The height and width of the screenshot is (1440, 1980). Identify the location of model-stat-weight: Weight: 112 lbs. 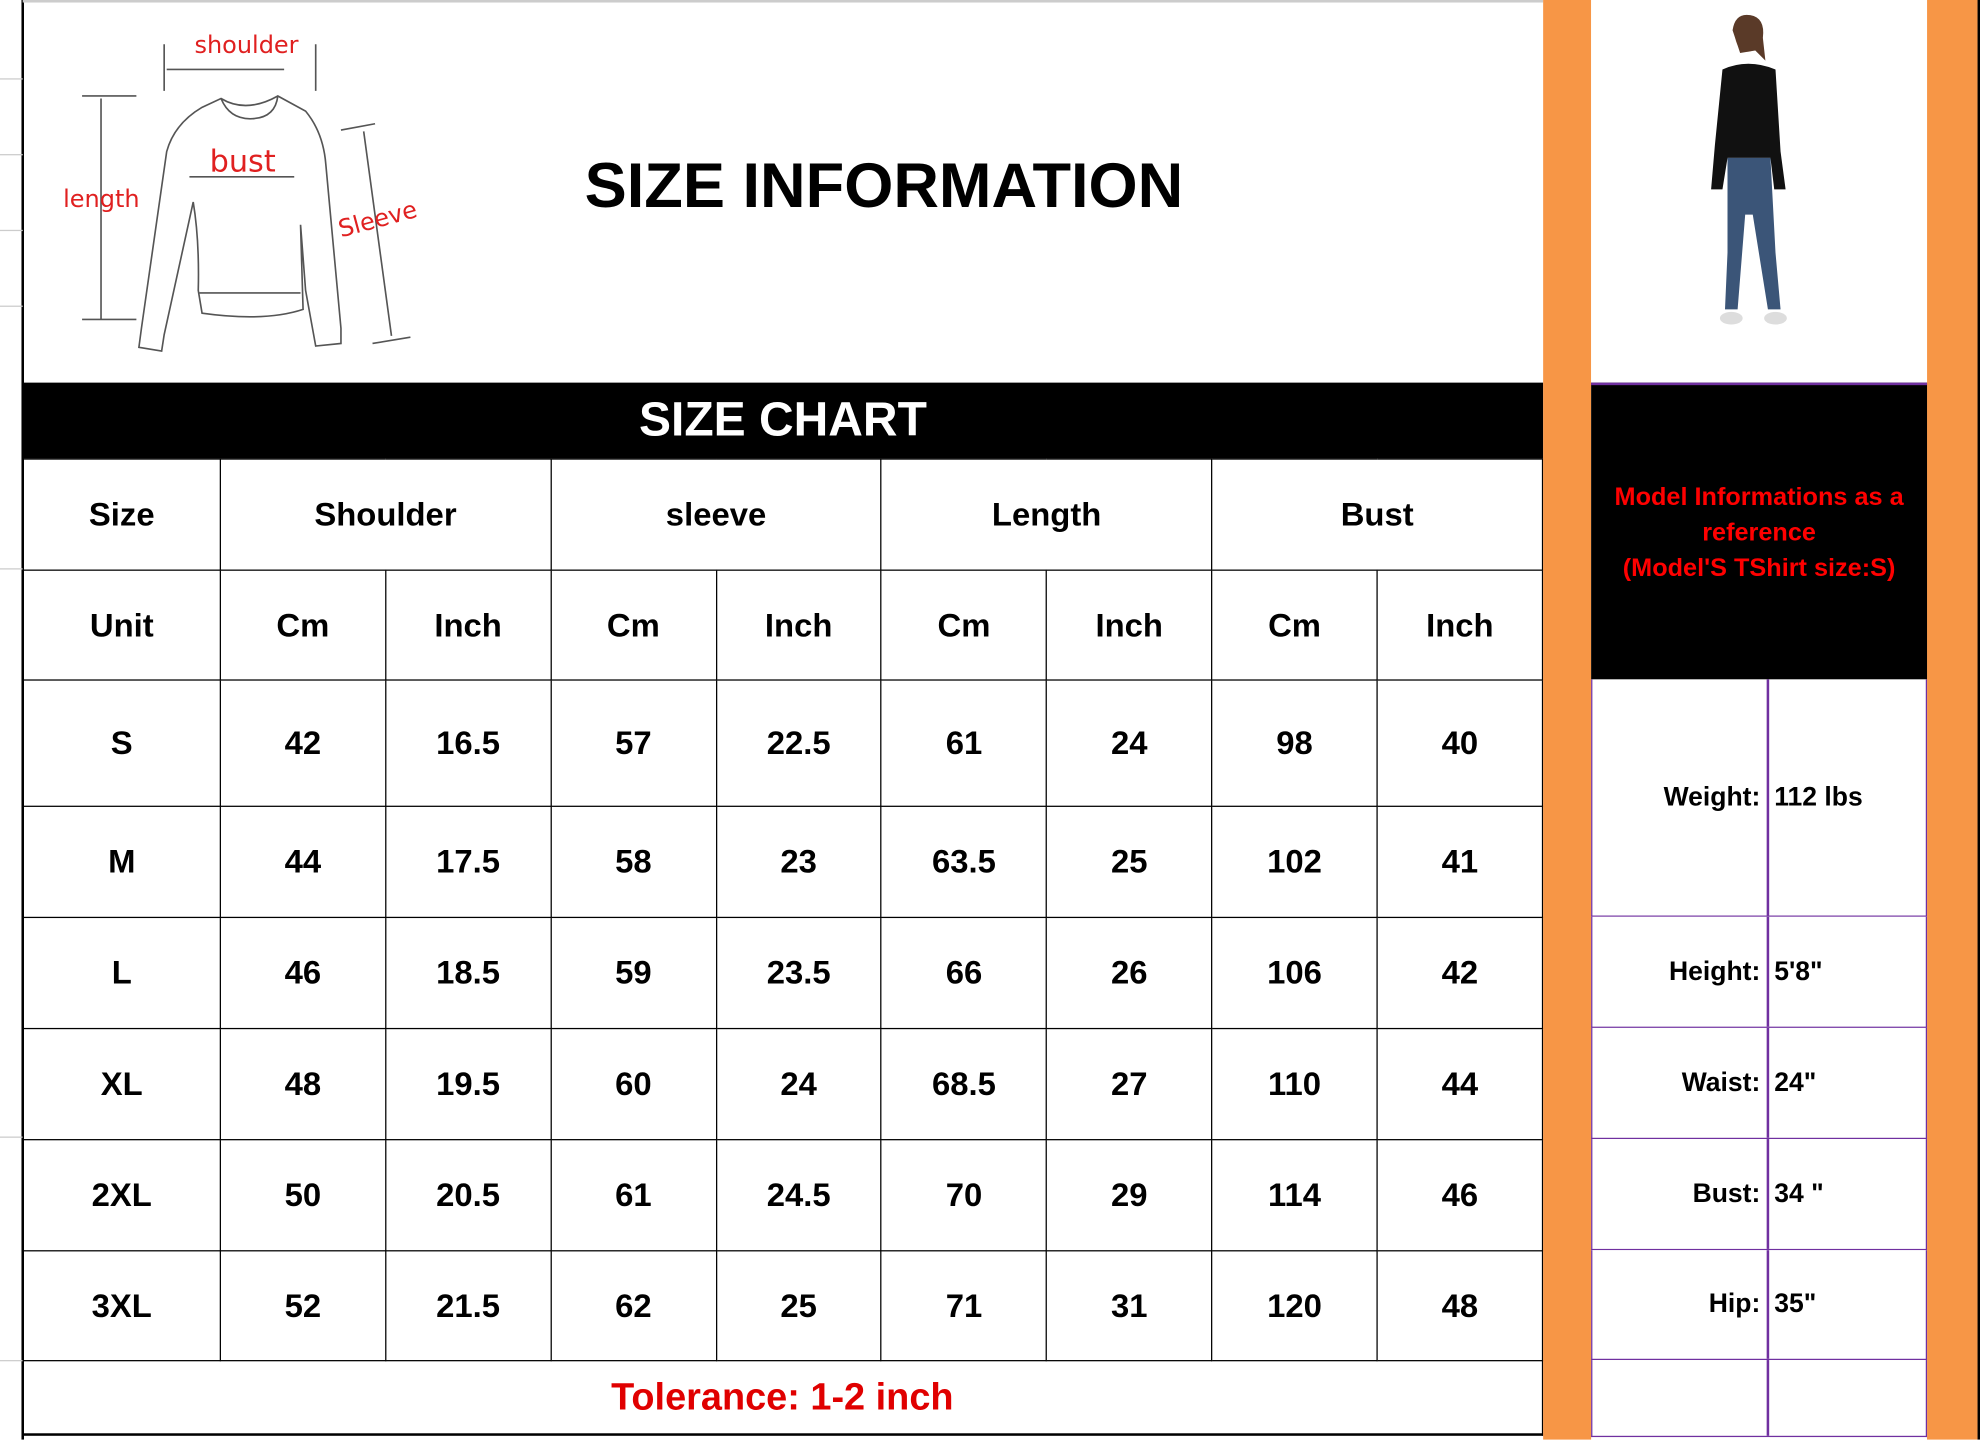
(1759, 798).